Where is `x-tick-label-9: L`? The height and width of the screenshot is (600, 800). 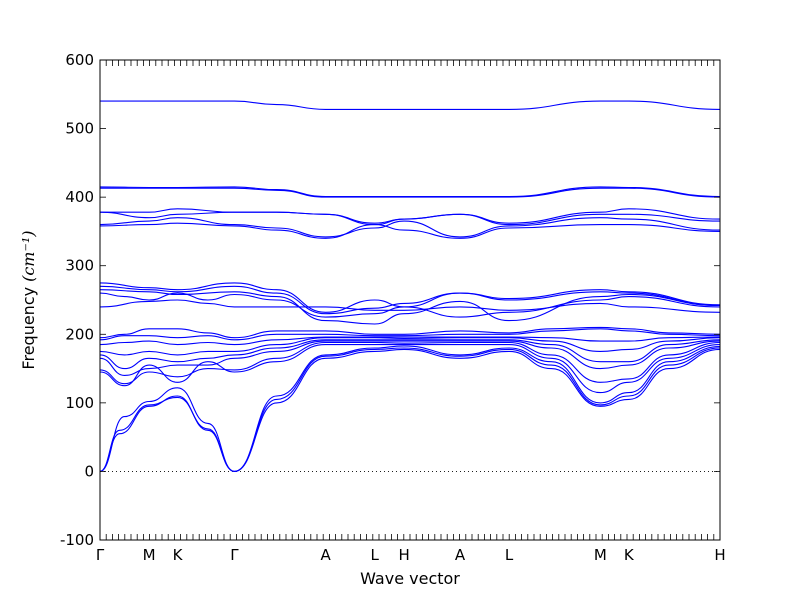
x-tick-label-9: L is located at coordinates (509, 555).